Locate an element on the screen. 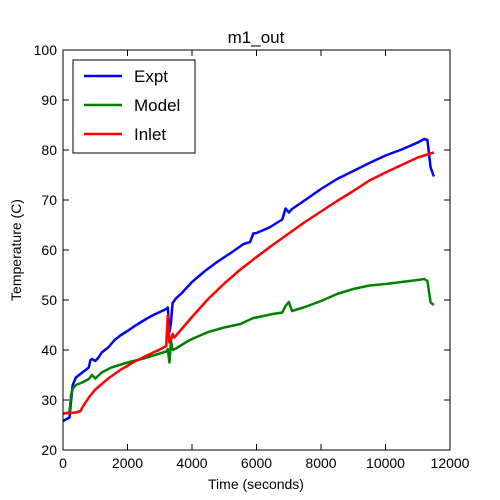 This screenshot has width=500, height=500. x-tick-label: 10000 is located at coordinates (385, 463).